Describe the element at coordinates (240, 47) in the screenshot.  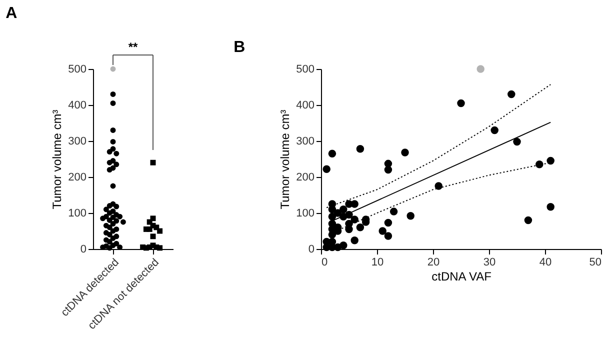
I see `chart-title: B` at that location.